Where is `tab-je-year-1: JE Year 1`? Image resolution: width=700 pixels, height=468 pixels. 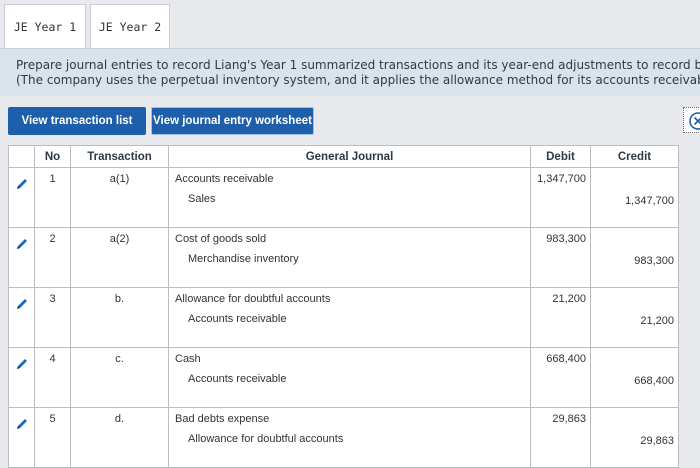
tab-je-year-1: JE Year 1 is located at coordinates (45, 26).